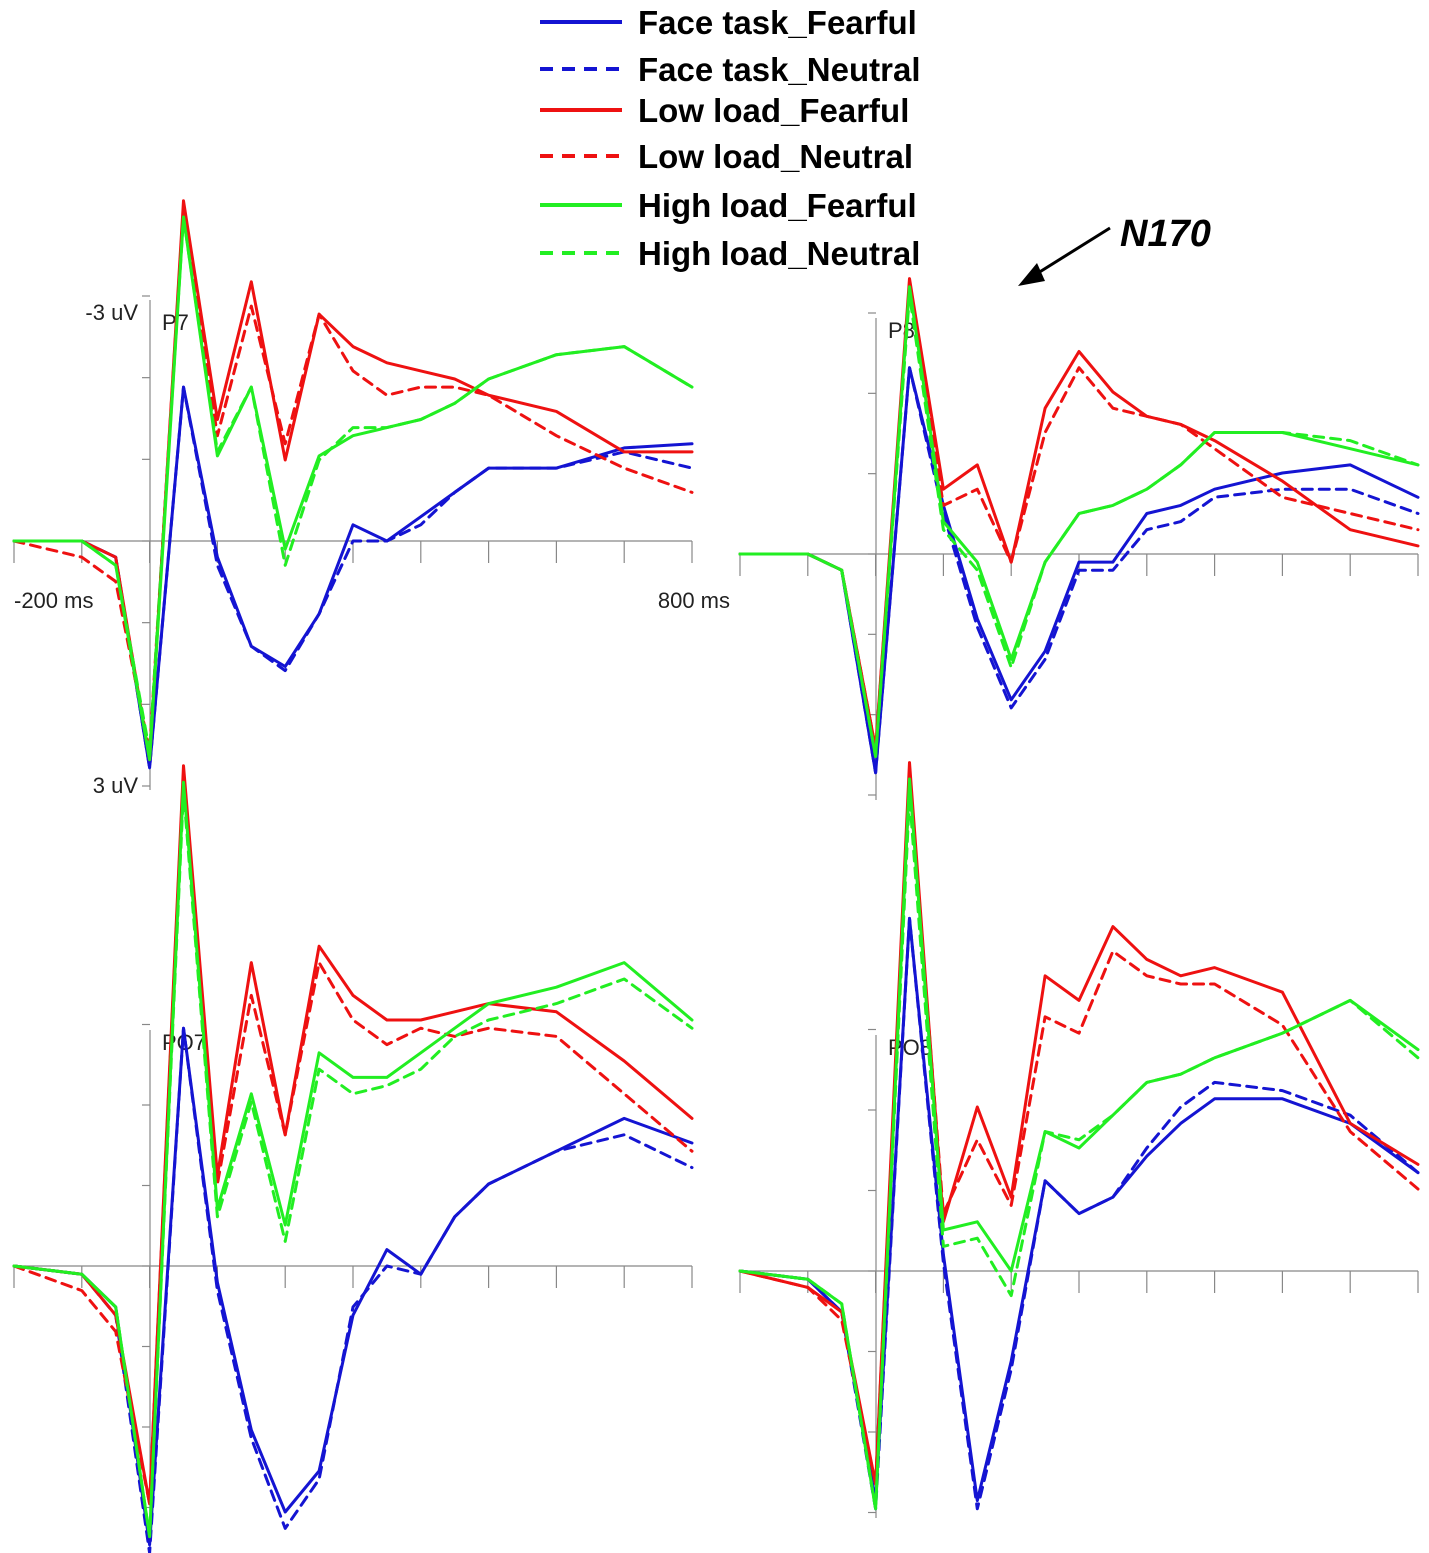 This screenshot has height=1553, width=1429. I want to click on n170-label: N170, so click(1165, 234).